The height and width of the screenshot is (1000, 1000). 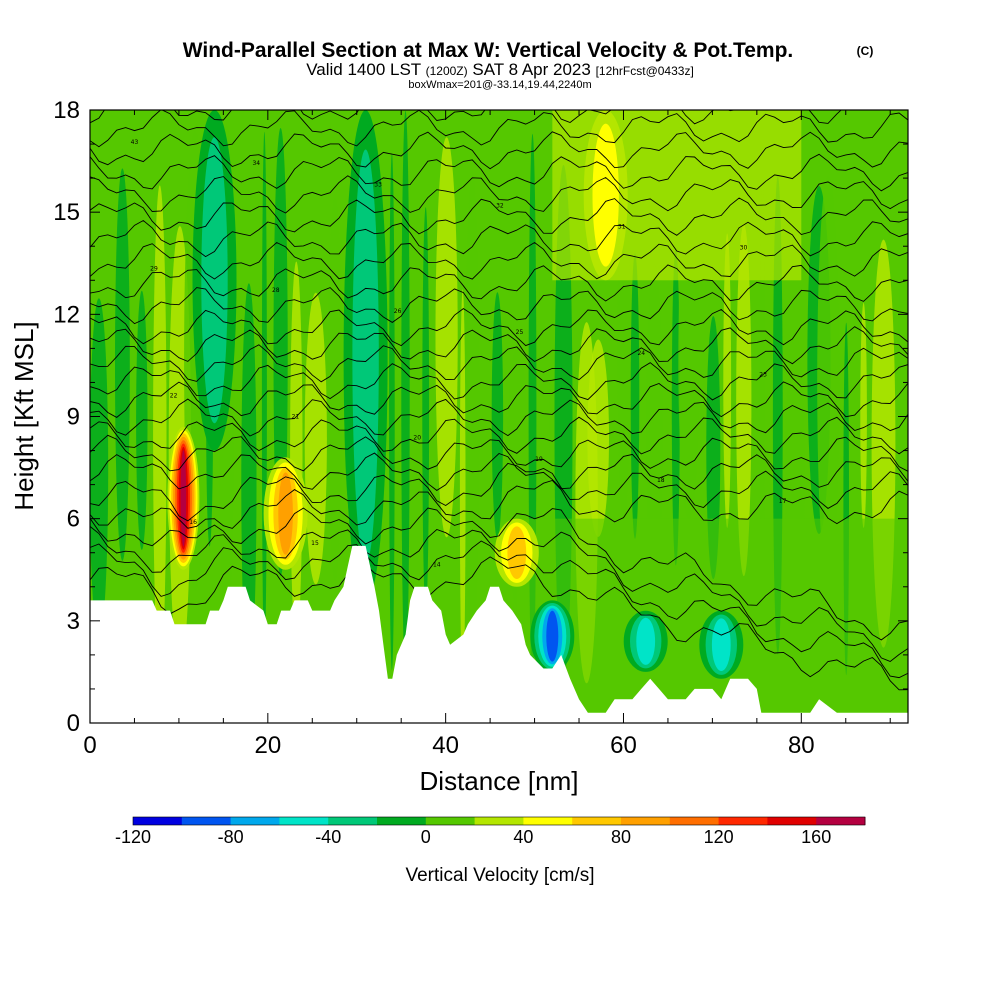 What do you see at coordinates (73, 621) in the screenshot?
I see `y-tick-label: 3` at bounding box center [73, 621].